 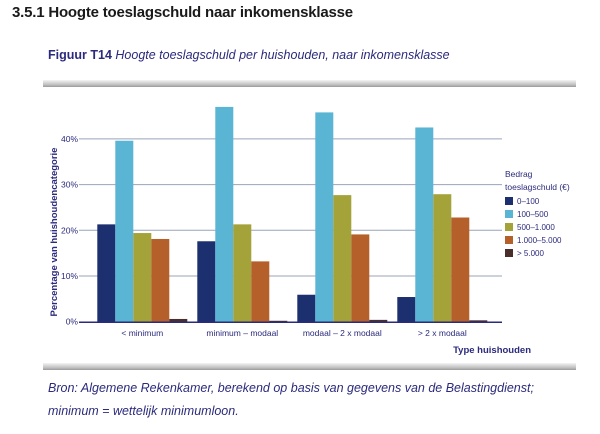 I want to click on y-tick-label: 20%, so click(x=69, y=230).